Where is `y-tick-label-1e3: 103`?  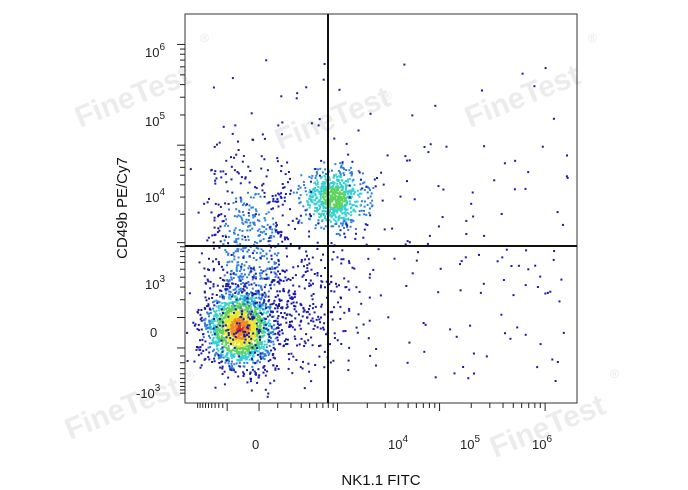
y-tick-label-1e3: 103 is located at coordinates (155, 283).